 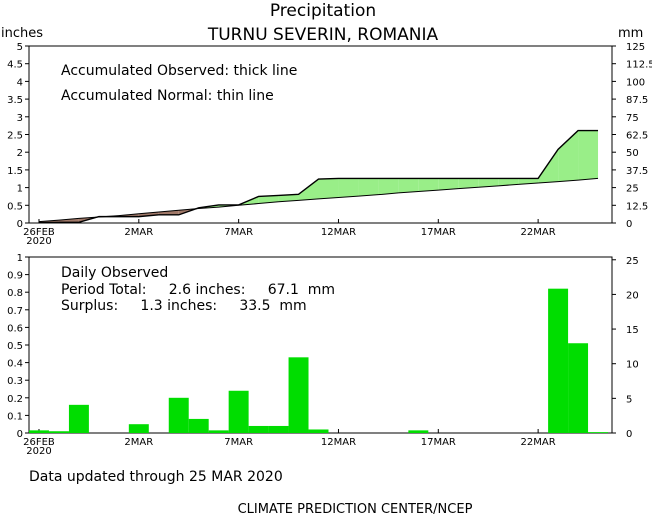 I want to click on y-tick-right-label: 37.5, so click(x=637, y=171).